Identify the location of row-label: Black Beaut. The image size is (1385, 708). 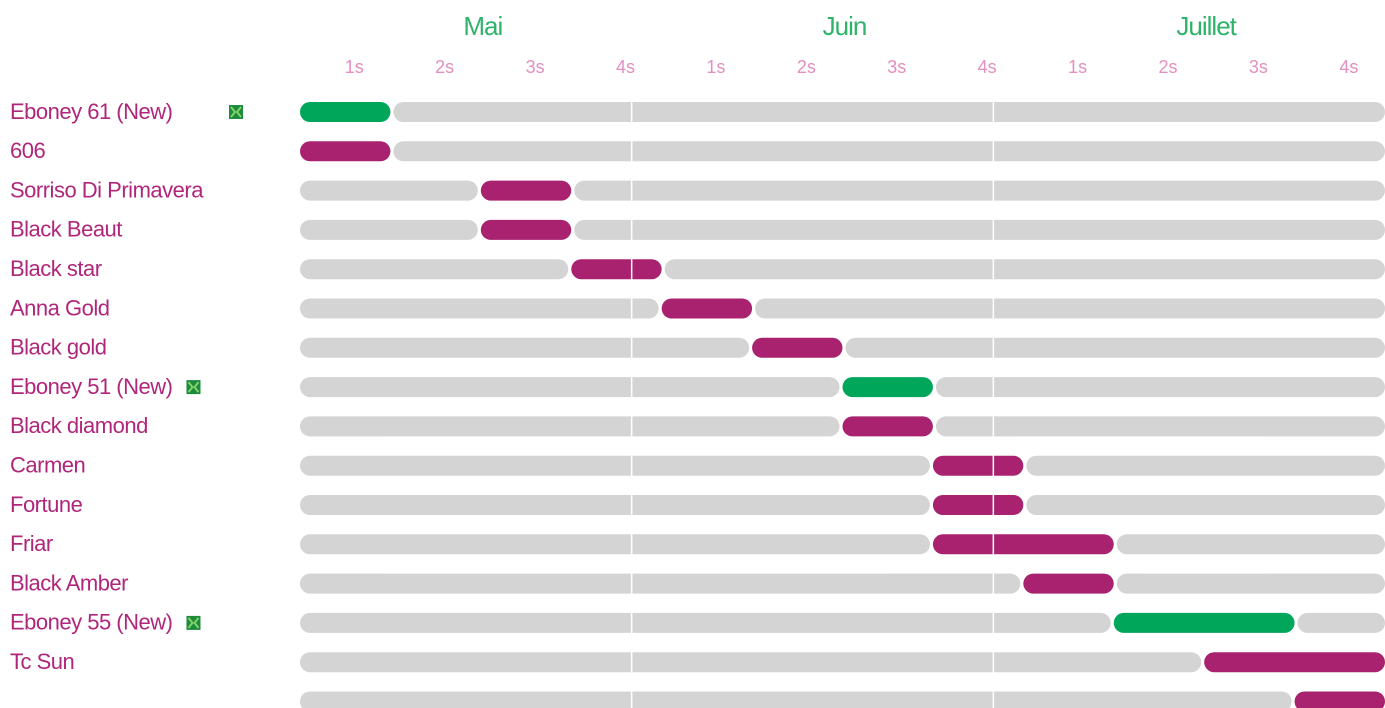
(66, 229).